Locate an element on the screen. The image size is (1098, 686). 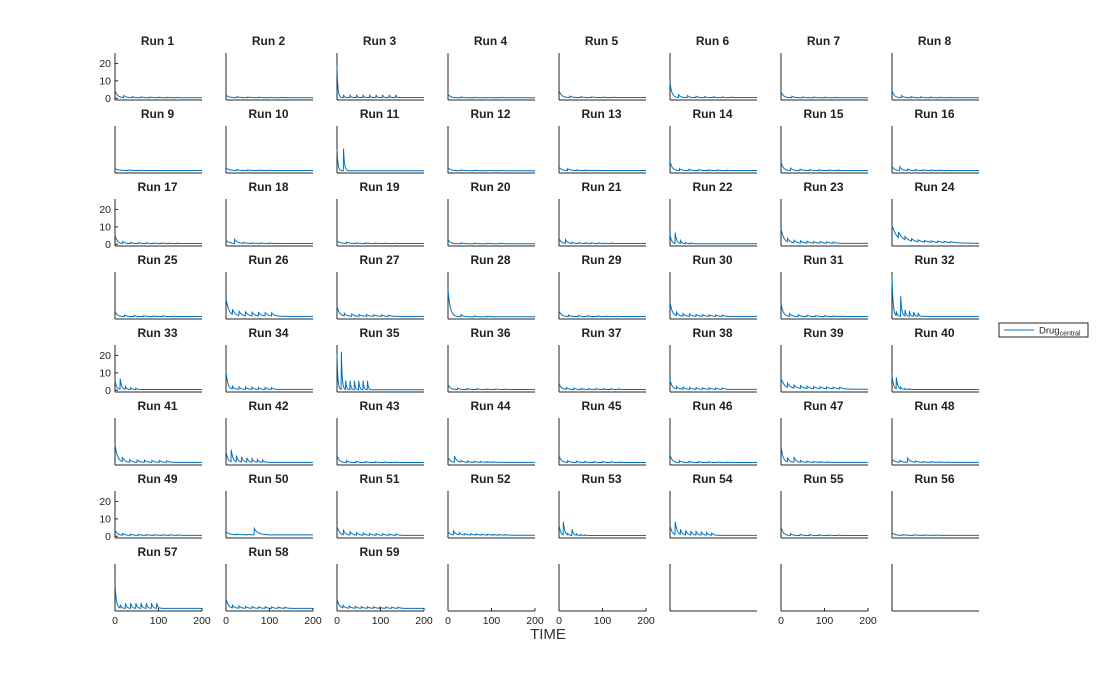
panel-title: Run 31 is located at coordinates (823, 260).